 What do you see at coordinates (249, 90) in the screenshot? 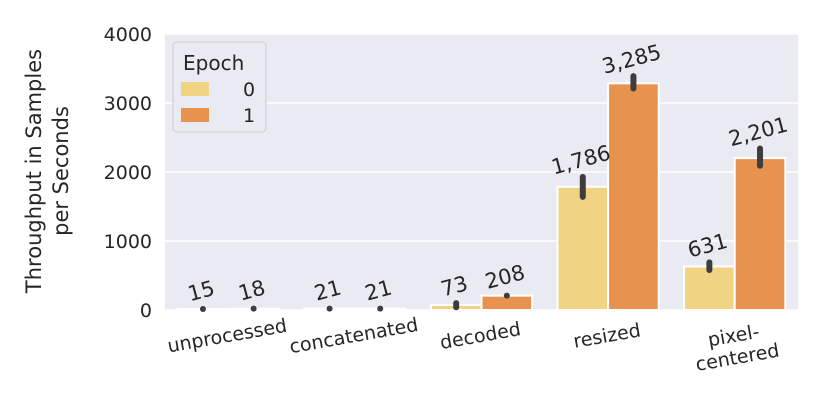
I see `legend-label-0: 0` at bounding box center [249, 90].